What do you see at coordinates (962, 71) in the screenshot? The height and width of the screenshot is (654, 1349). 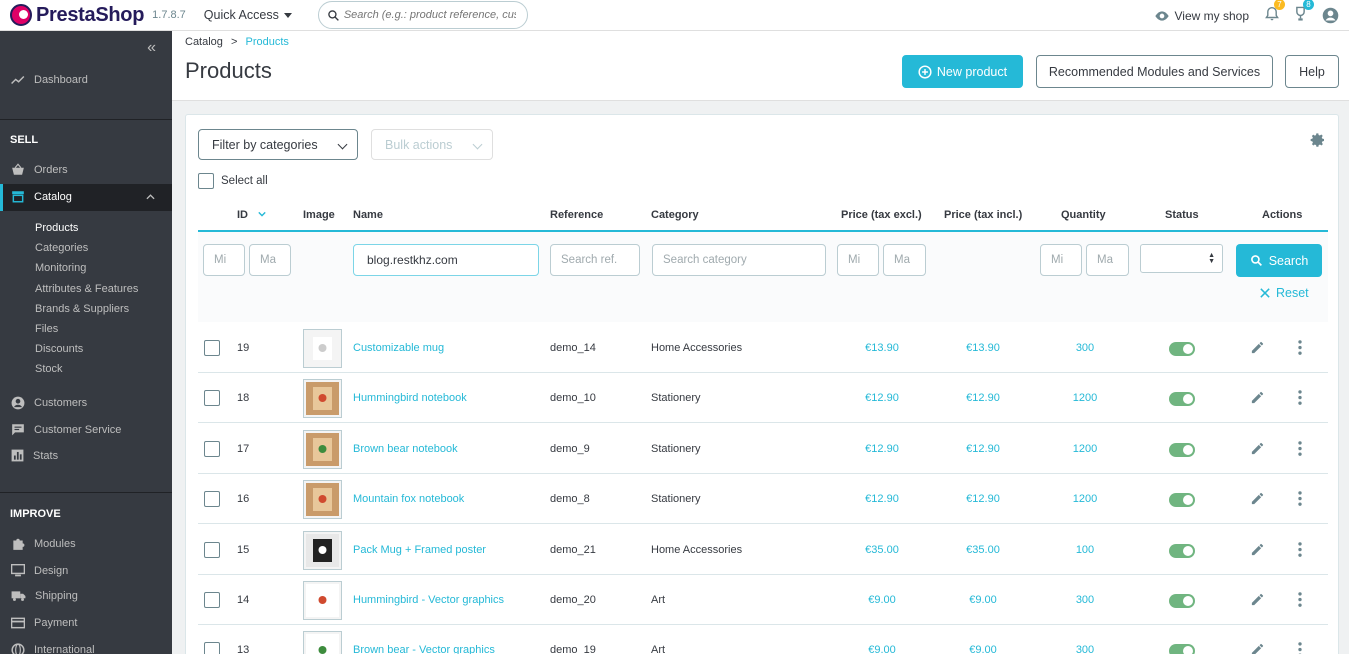 I see `new-product-button: New product` at bounding box center [962, 71].